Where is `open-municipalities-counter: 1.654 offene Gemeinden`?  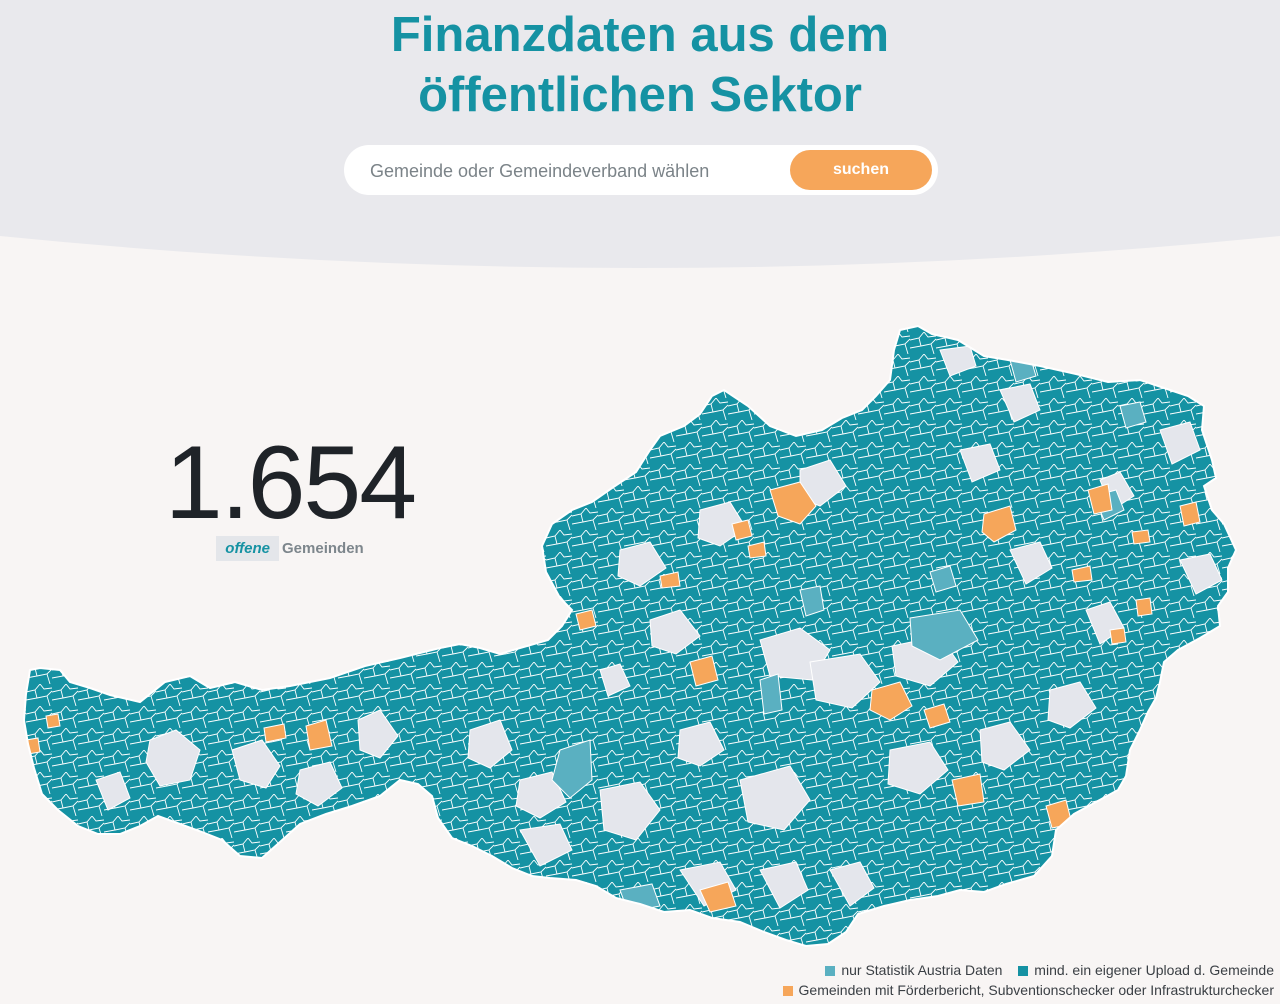 open-municipalities-counter: 1.654 offene Gemeinden is located at coordinates (290, 494).